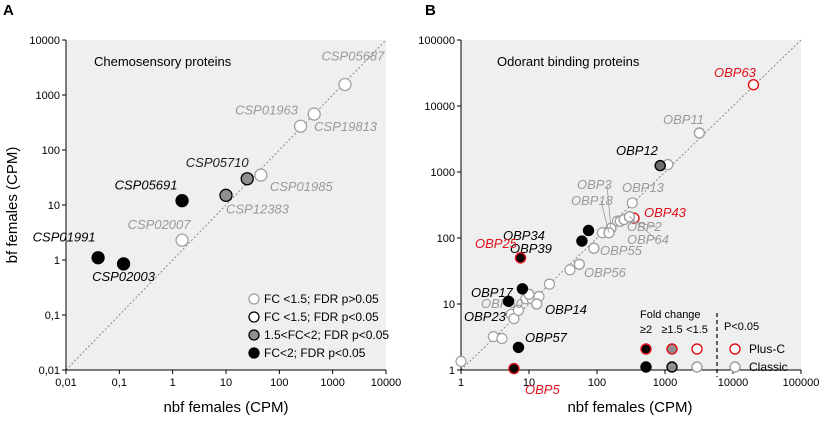 The image size is (829, 427). What do you see at coordinates (452, 371) in the screenshot?
I see `panel-b-y-tick-label: 1` at bounding box center [452, 371].